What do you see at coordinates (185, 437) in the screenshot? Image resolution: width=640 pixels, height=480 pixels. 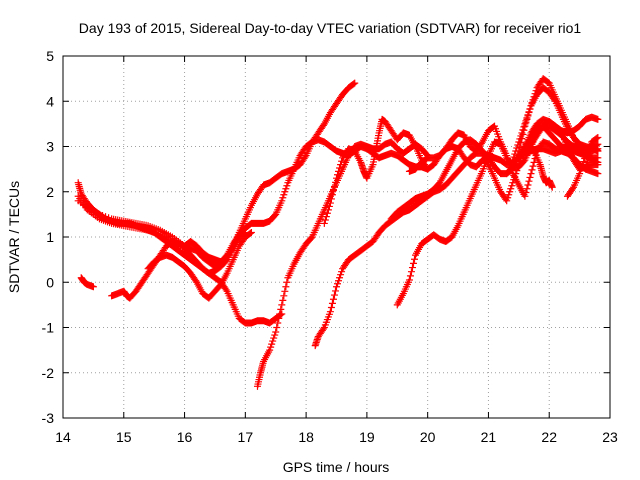 I see `x-tick-label: 16` at bounding box center [185, 437].